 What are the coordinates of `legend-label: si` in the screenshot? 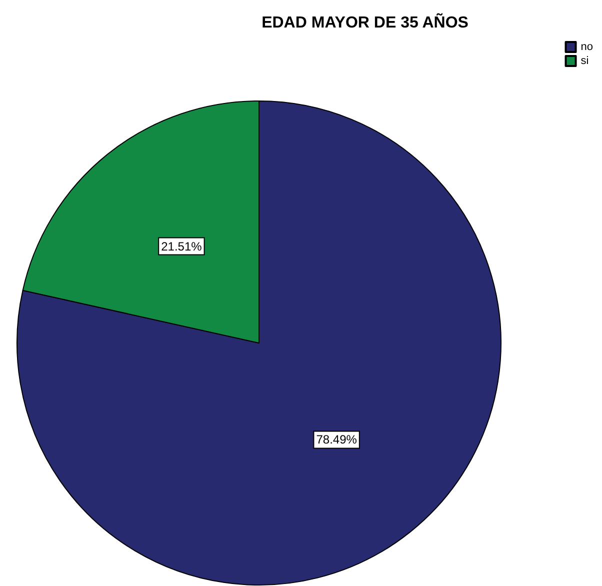 It's located at (584, 61).